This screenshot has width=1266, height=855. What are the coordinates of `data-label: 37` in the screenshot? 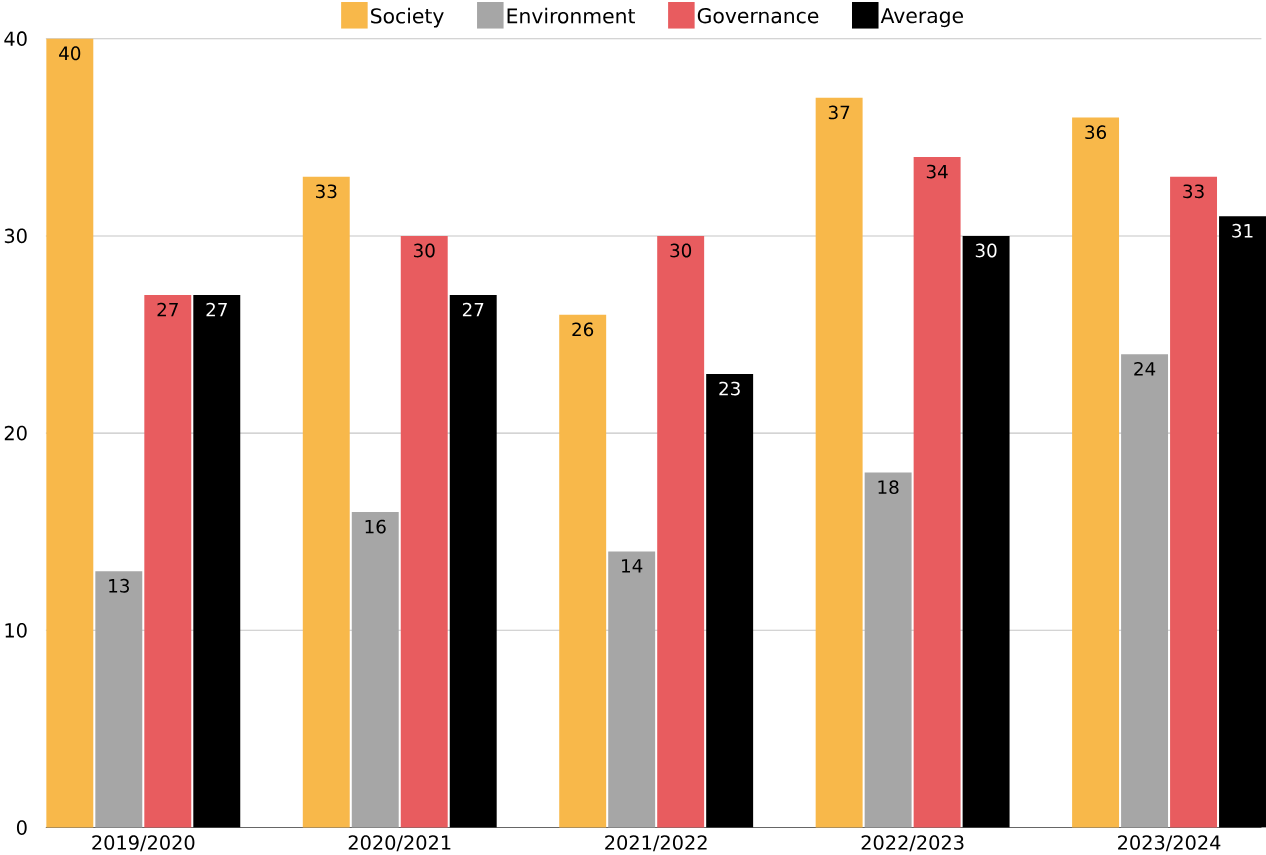 It's located at (839, 112).